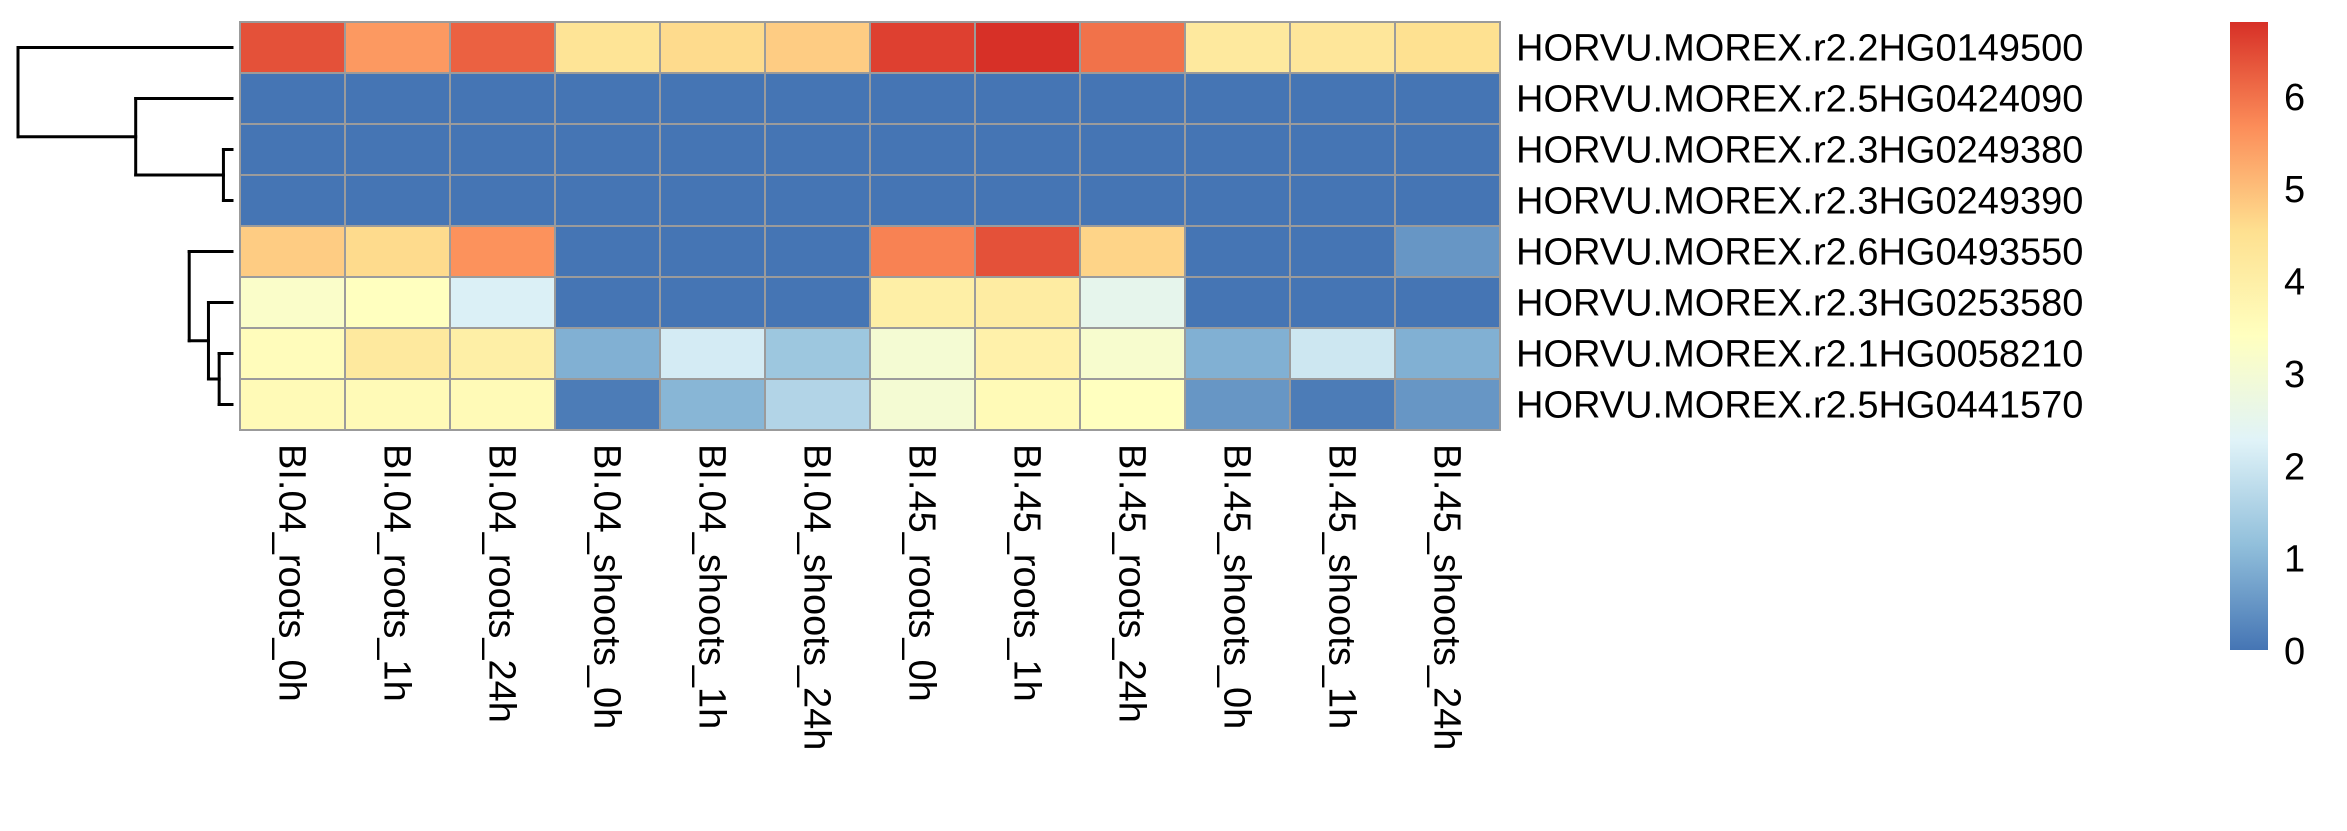 Image resolution: width=2347 pixels, height=831 pixels. Describe the element at coordinates (1027, 573) in the screenshot. I see `column-label: BI.45_roots_1h` at that location.